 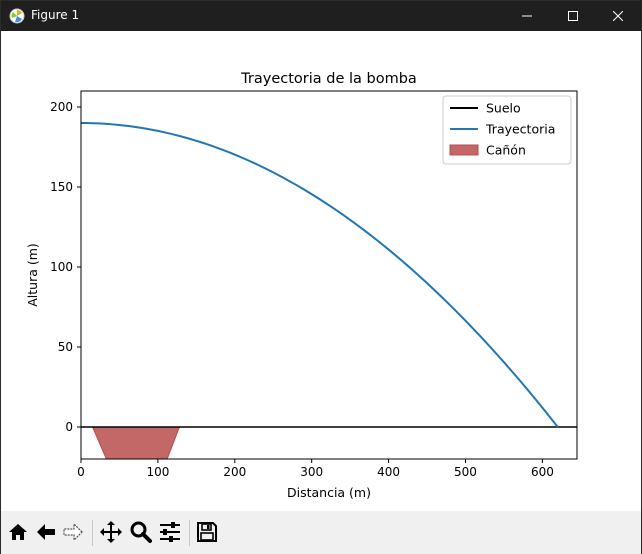 I want to click on legend-label: Trayectoria, so click(x=520, y=129).